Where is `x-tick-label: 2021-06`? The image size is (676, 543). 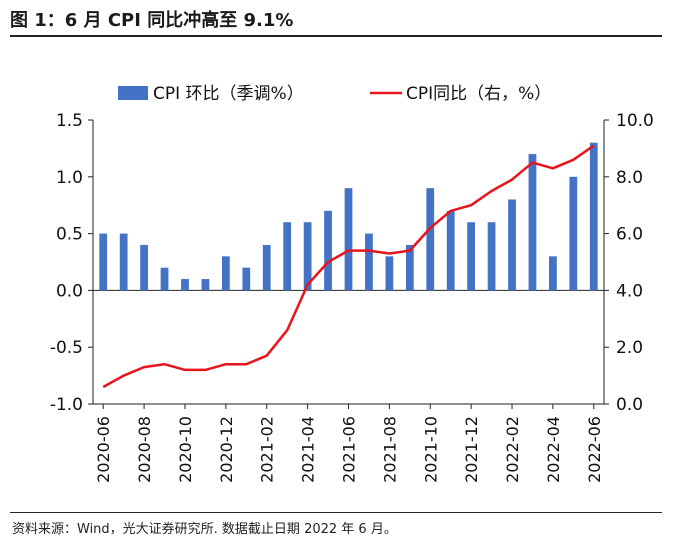
x-tick-label: 2021-06 is located at coordinates (349, 449).